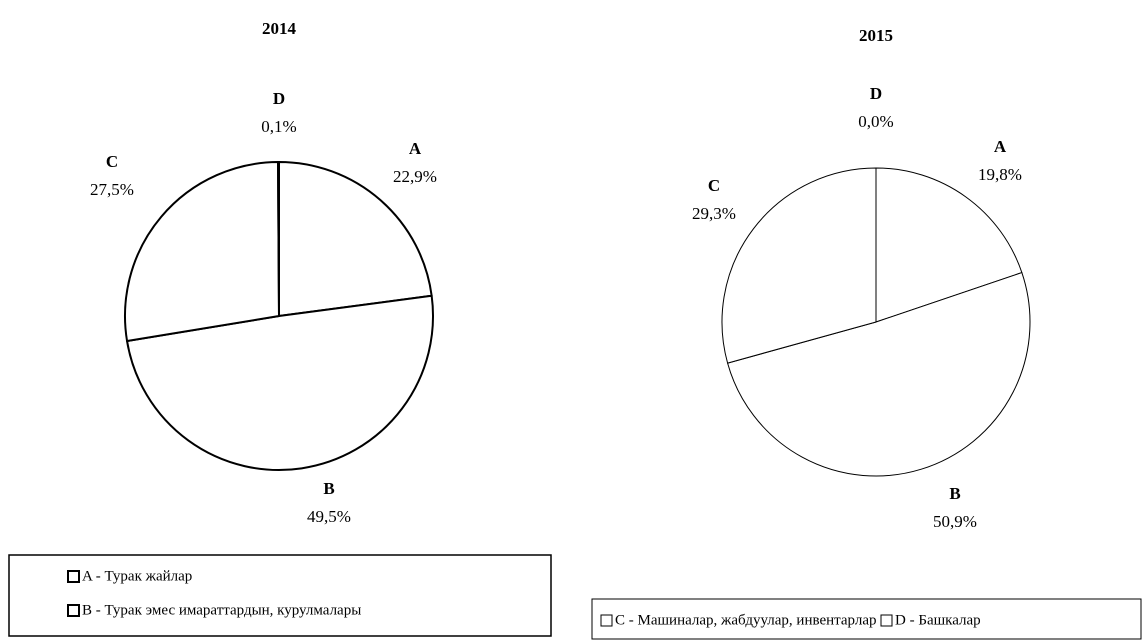  Describe the element at coordinates (278, 126) in the screenshot. I see `slice-label: 0,1%` at that location.